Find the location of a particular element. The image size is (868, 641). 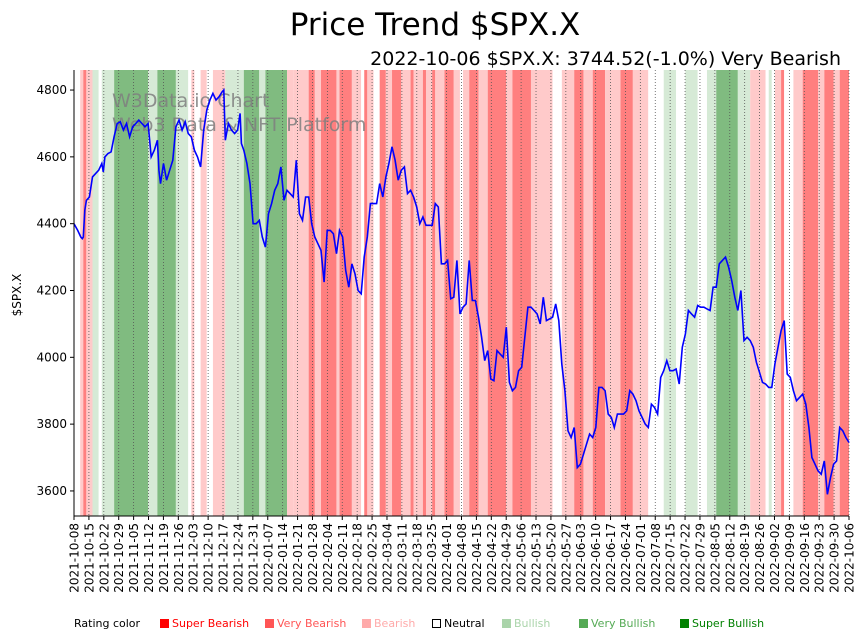

x-tick-label: 2022-02-18 is located at coordinates (358, 558).